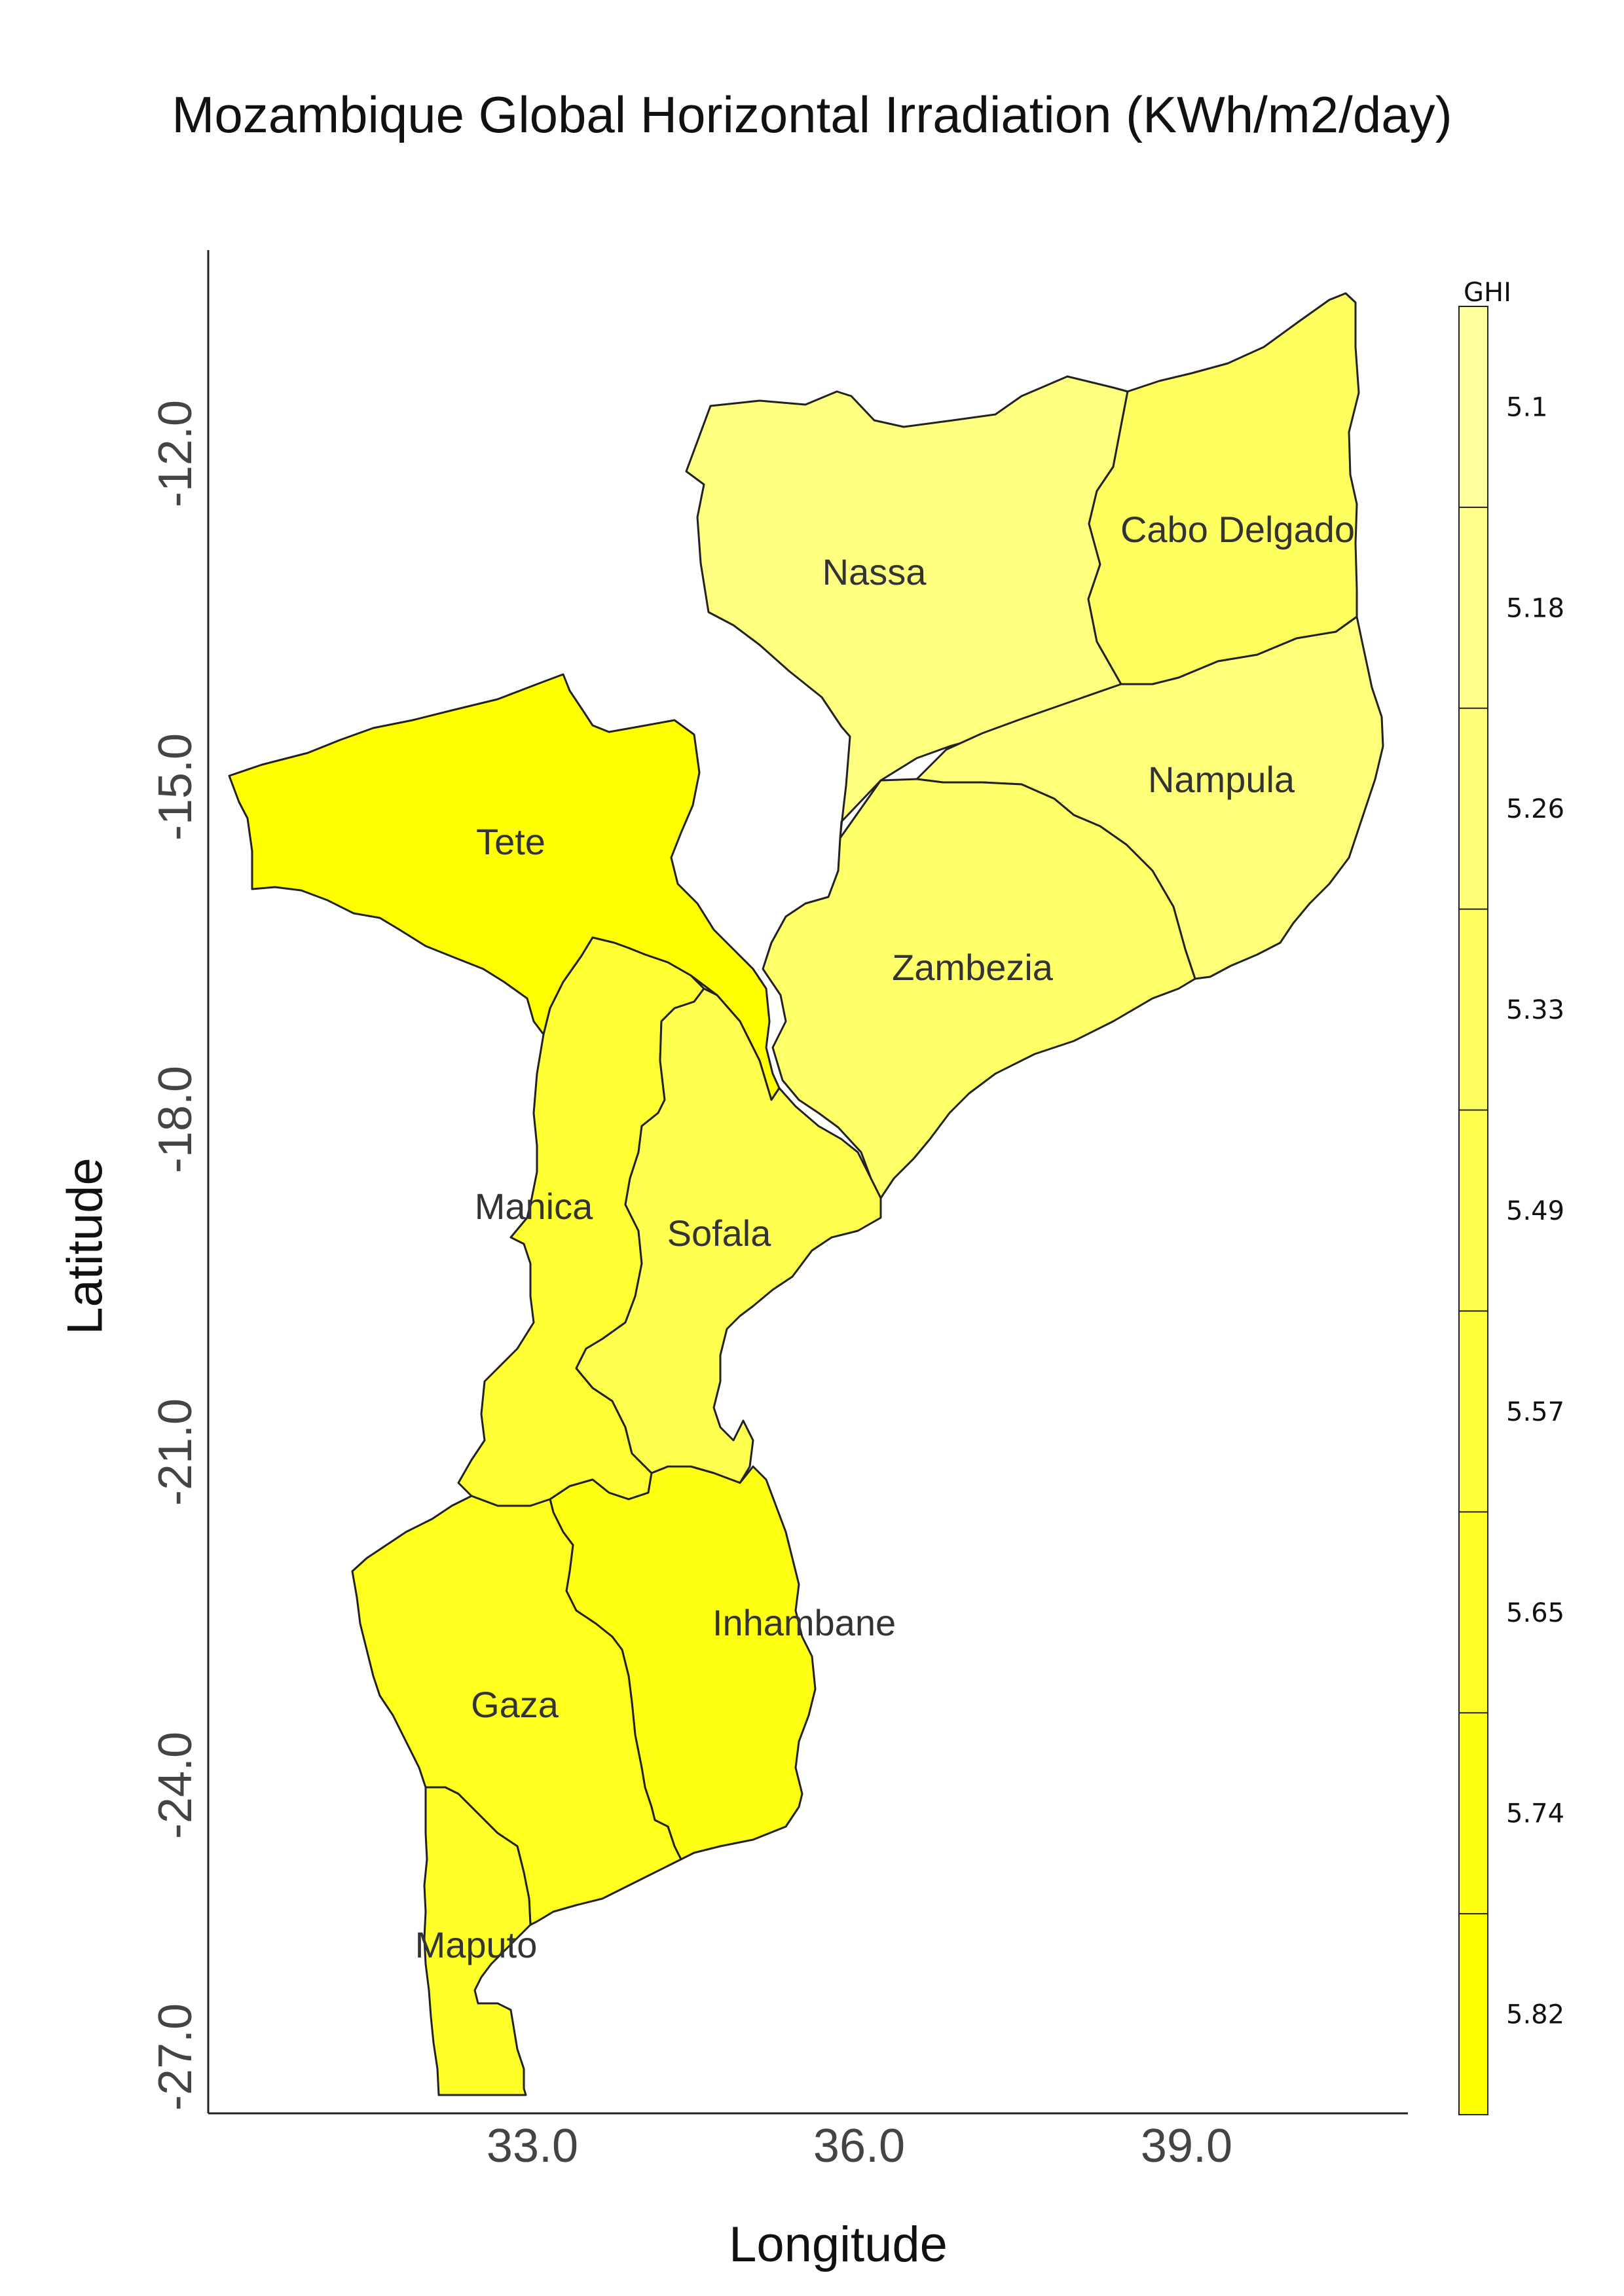 The image size is (1624, 2296). Describe the element at coordinates (515, 1704) in the screenshot. I see `region-label-gaza: Gaza` at that location.